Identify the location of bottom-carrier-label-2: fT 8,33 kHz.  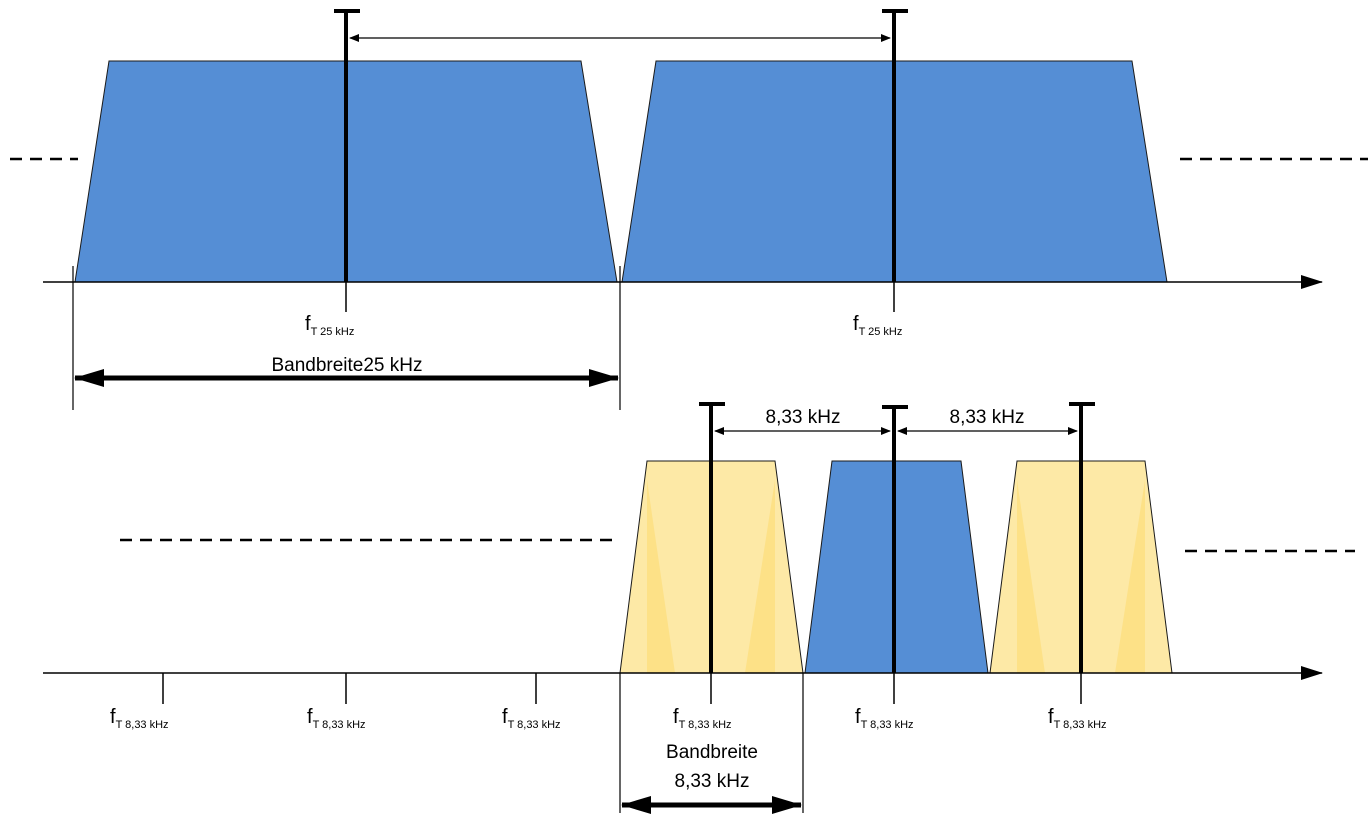
(336, 718).